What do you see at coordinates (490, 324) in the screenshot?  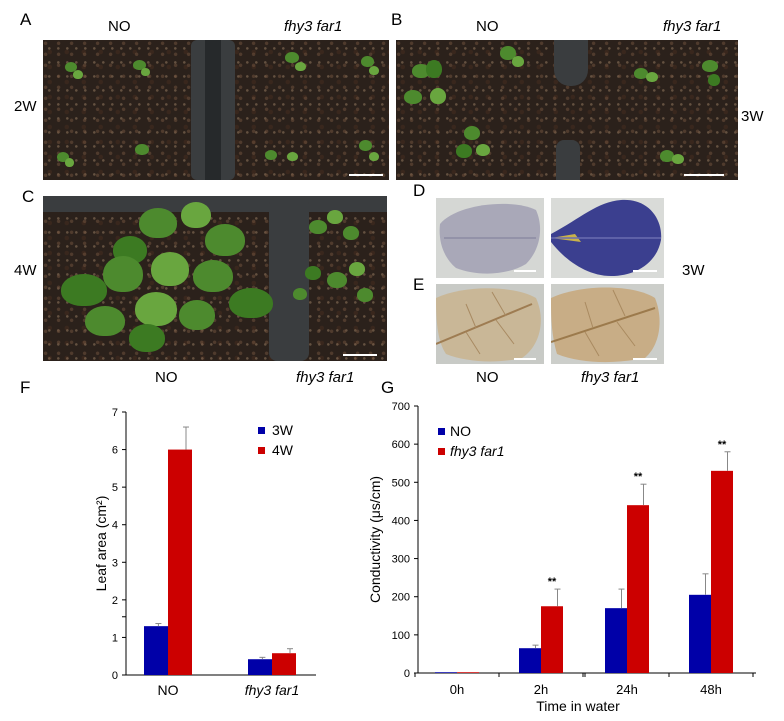 I see `panel-e-photo-no` at bounding box center [490, 324].